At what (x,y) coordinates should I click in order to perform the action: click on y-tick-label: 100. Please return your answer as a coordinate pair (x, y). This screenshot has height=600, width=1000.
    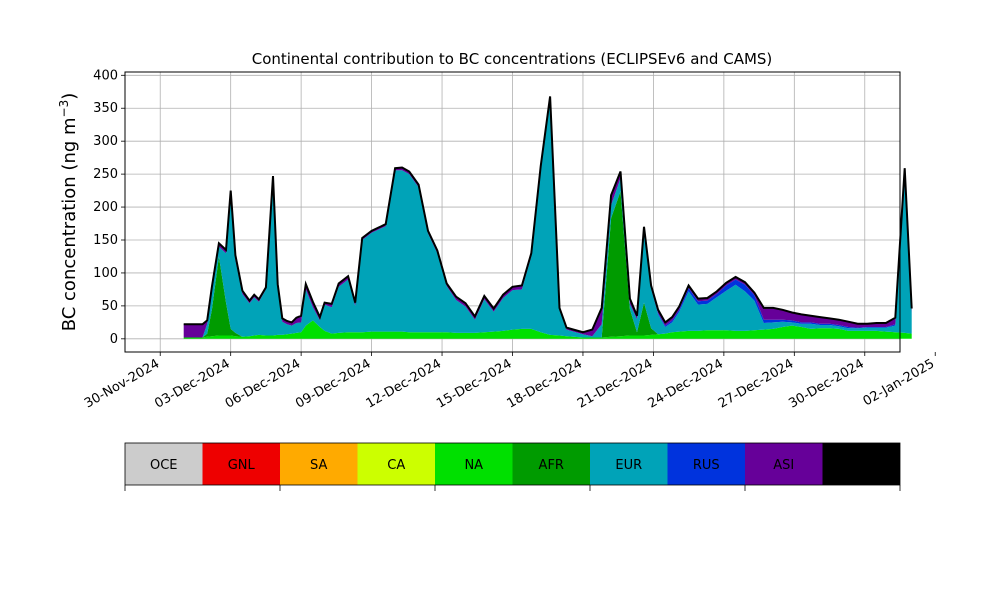
    Looking at the image, I should click on (105, 273).